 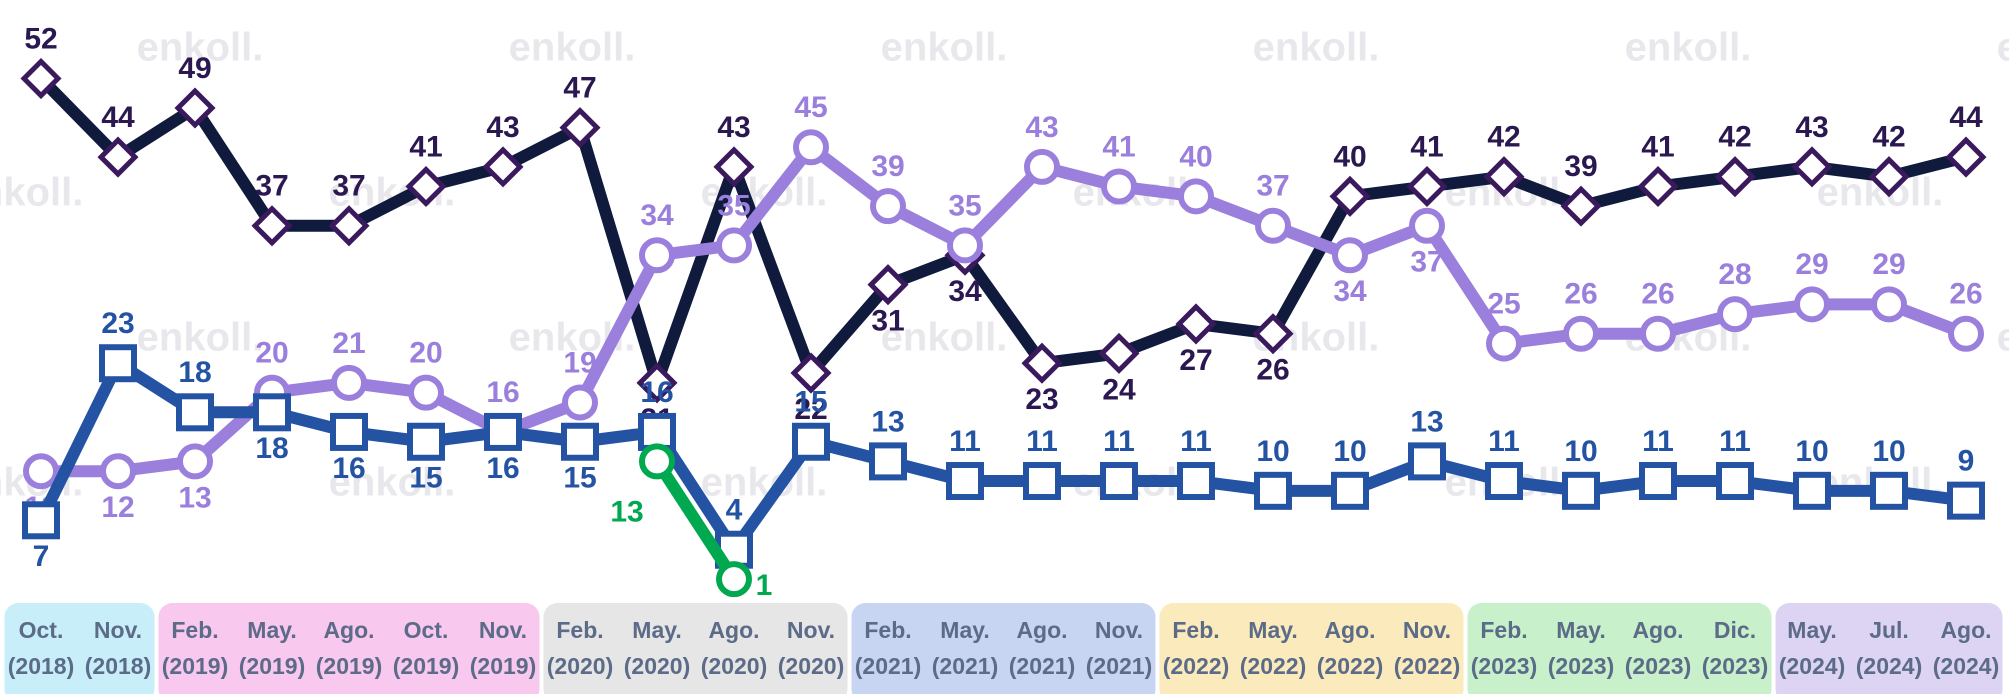 I want to click on value-label: 47, so click(x=579, y=88).